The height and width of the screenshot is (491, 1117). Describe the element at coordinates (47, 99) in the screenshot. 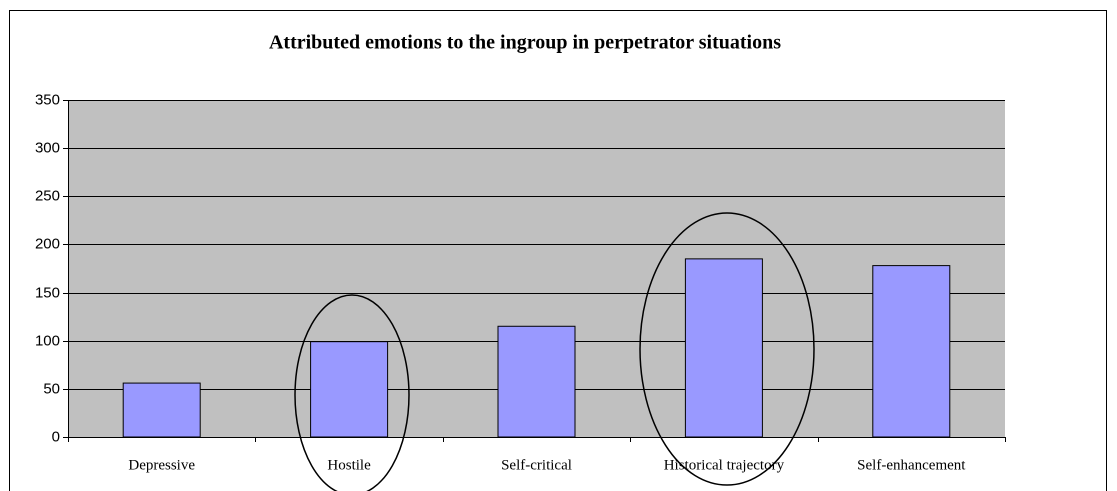

I see `y-tick-label: 350` at that location.